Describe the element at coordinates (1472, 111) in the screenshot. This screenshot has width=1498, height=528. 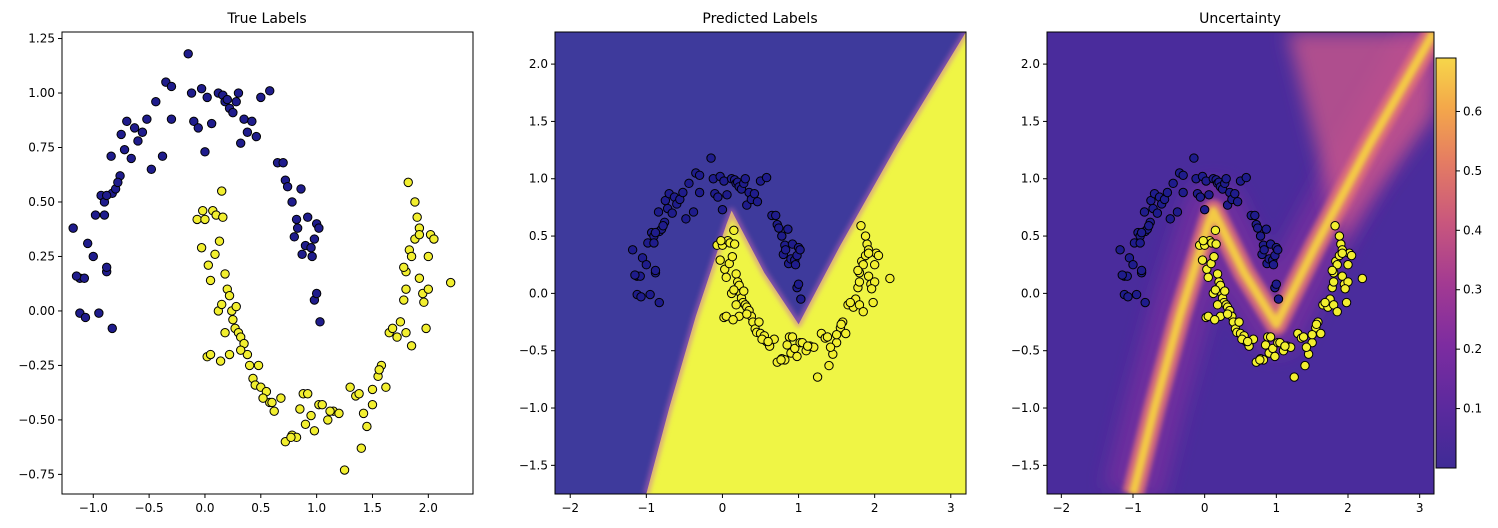
I see `colorbar-tick-label: 0.6` at that location.